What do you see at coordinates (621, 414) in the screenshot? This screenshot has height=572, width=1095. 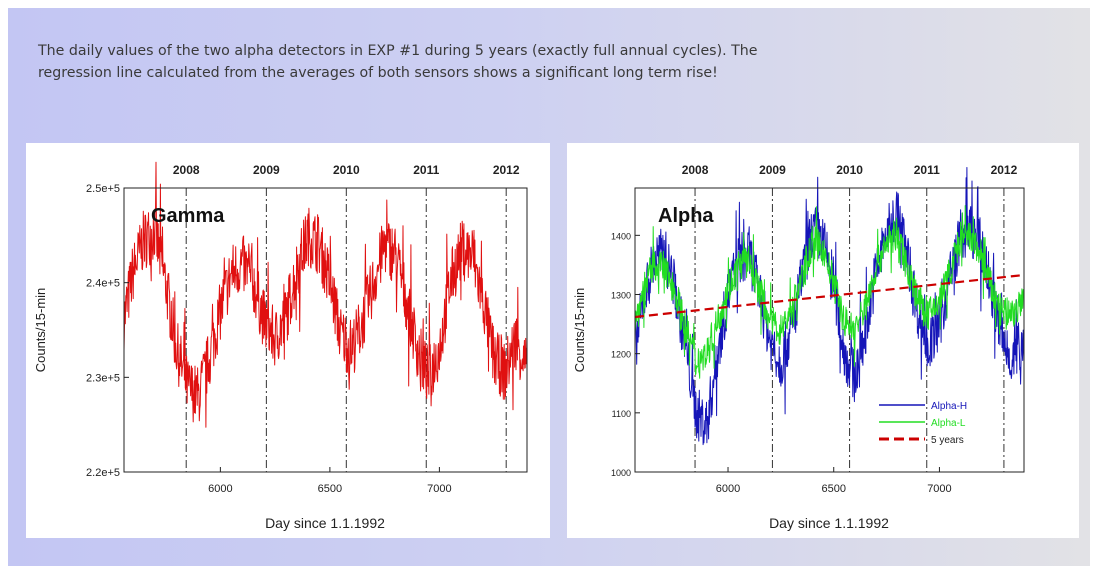 I see `y-tick-label: 1100` at bounding box center [621, 414].